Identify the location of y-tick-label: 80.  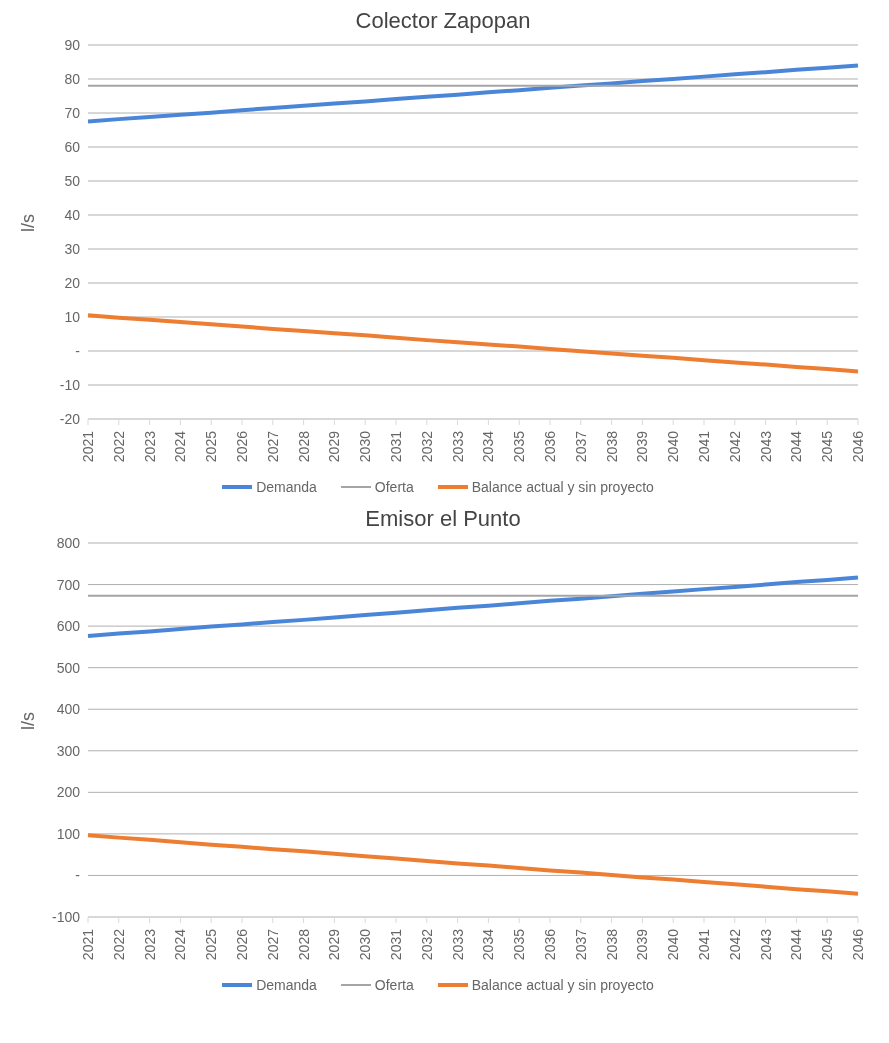
(72, 78).